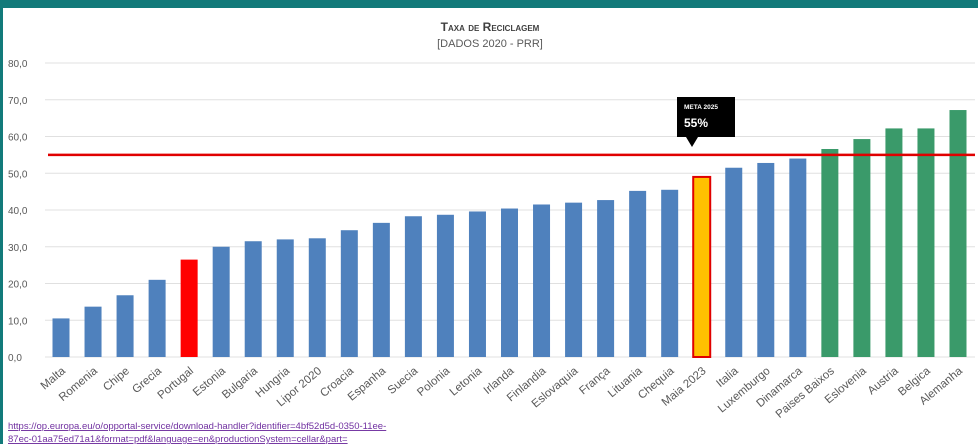  I want to click on y-tick-label: 60,0, so click(18, 138).